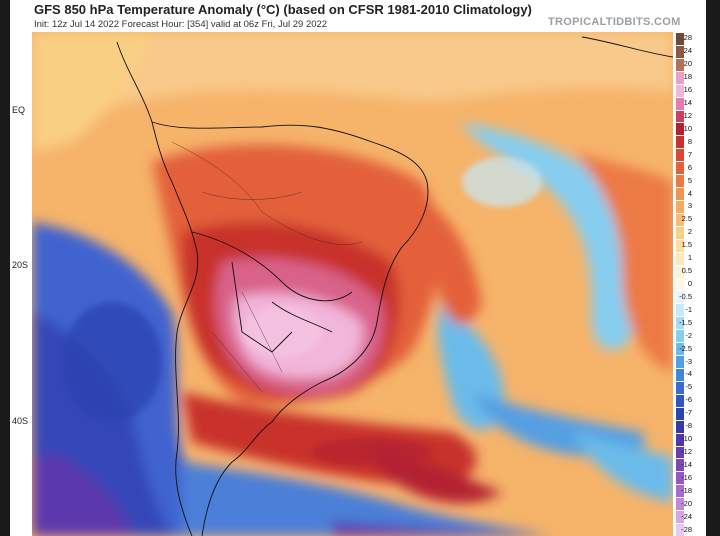 This screenshot has height=536, width=720. Describe the element at coordinates (689, 167) in the screenshot. I see `legend-label: 6` at that location.